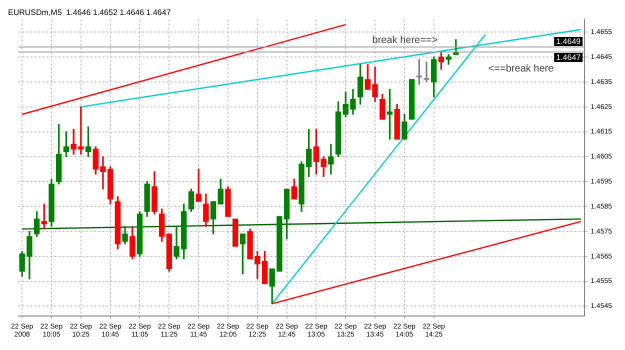 Image resolution: width=625 pixels, height=350 pixels. What do you see at coordinates (569, 41) in the screenshot?
I see `ref-line-label: 1.4649` at bounding box center [569, 41].